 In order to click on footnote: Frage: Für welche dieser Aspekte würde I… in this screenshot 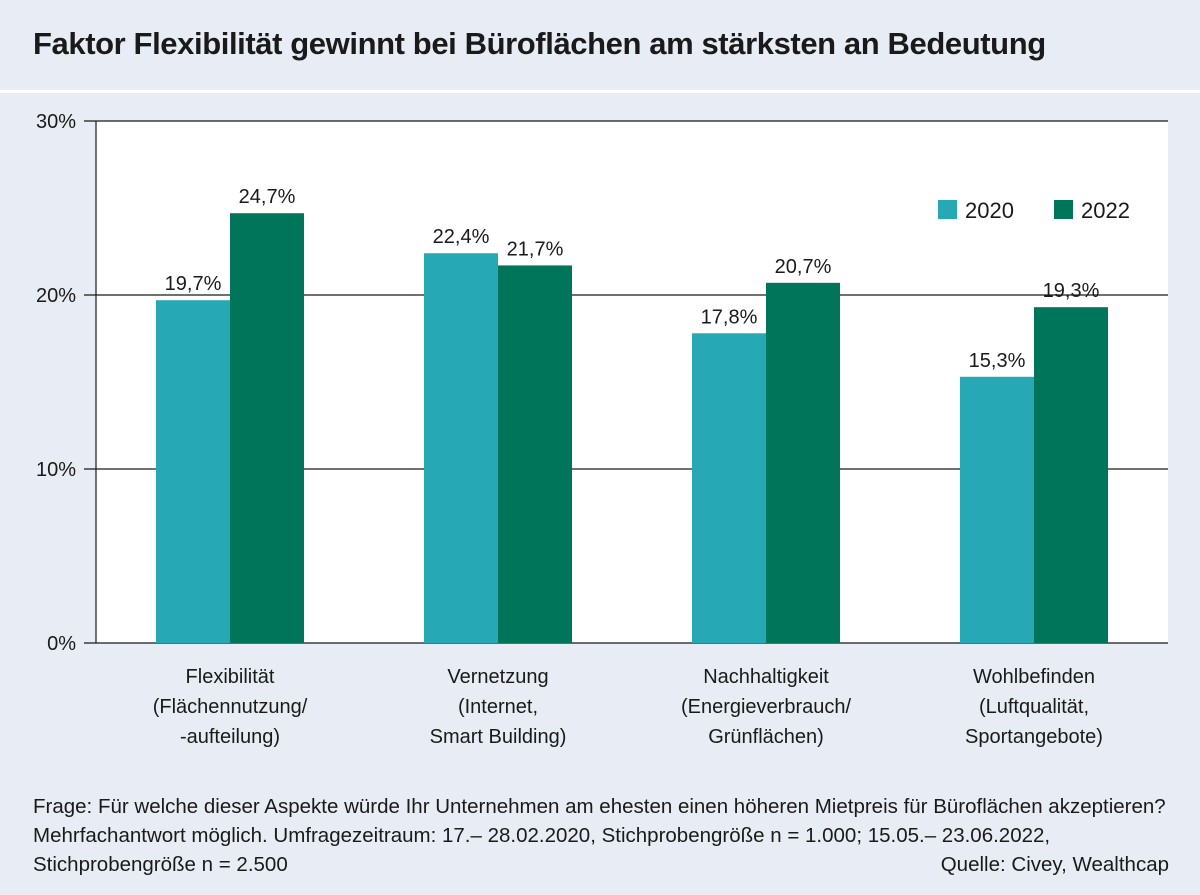, I will do `click(601, 835)`.